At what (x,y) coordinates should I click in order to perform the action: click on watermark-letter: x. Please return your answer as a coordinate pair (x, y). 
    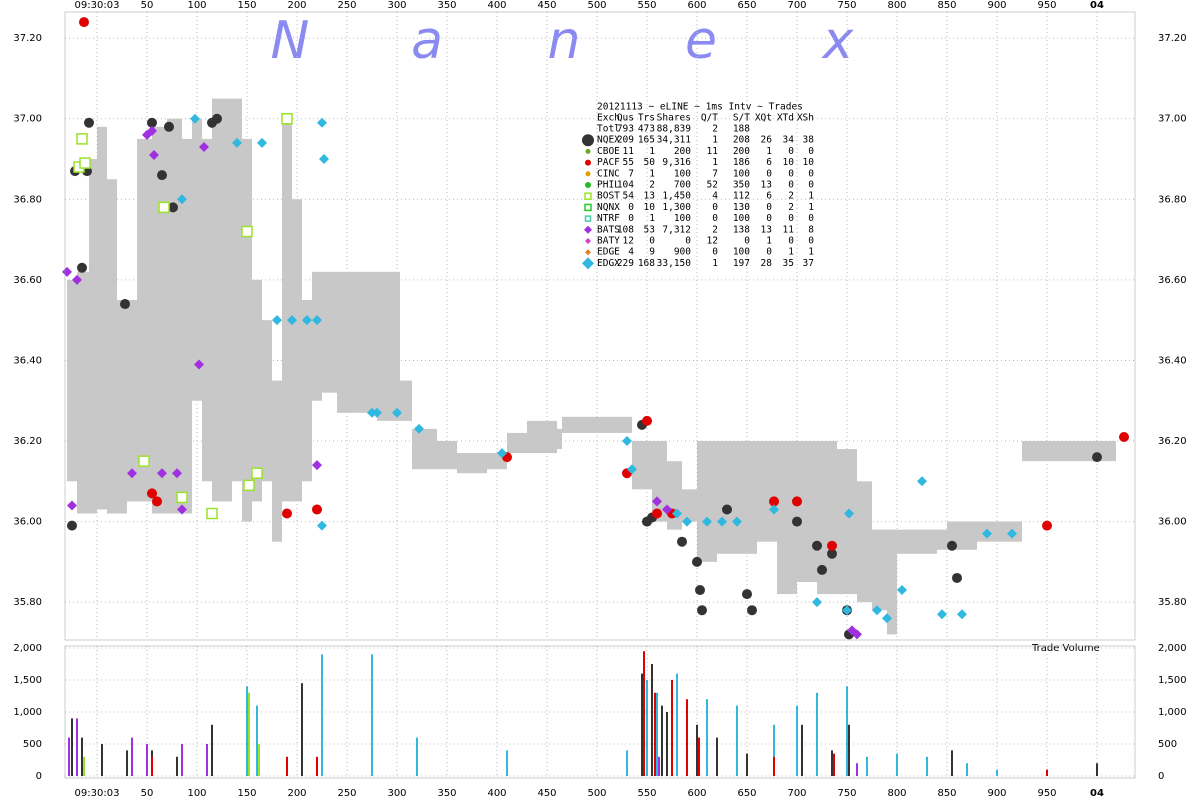
    Looking at the image, I should click on (838, 41).